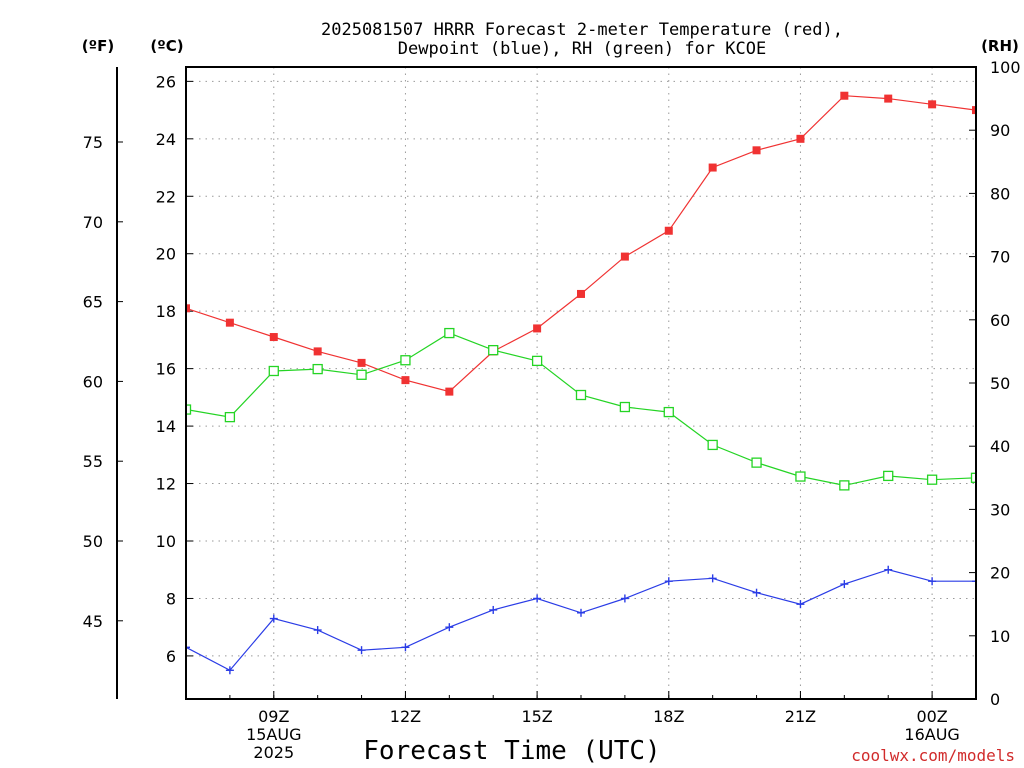  I want to click on fahrenheit-tick-label: 60, so click(93, 381).